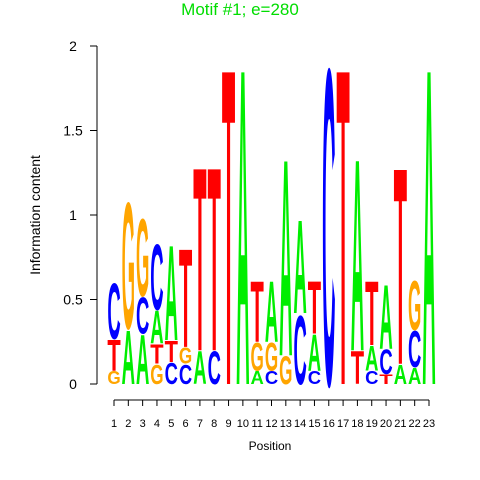 This screenshot has height=480, width=480. Describe the element at coordinates (270, 446) in the screenshot. I see `x-axis-label: Position` at that location.